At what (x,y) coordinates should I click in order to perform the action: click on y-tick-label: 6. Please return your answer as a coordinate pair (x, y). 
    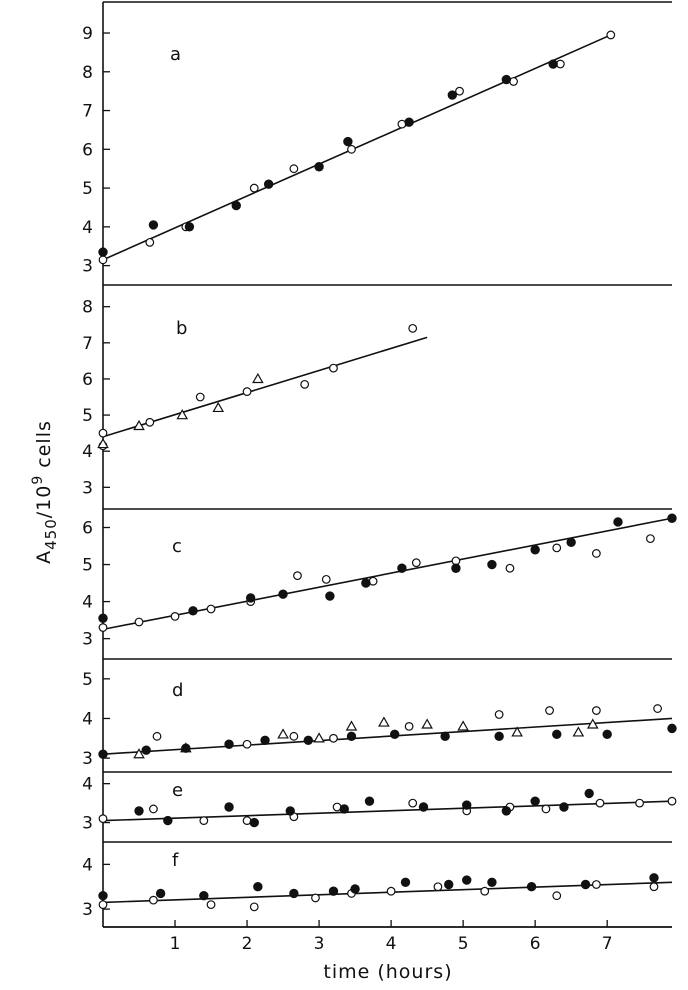
    Looking at the image, I should click on (87, 380).